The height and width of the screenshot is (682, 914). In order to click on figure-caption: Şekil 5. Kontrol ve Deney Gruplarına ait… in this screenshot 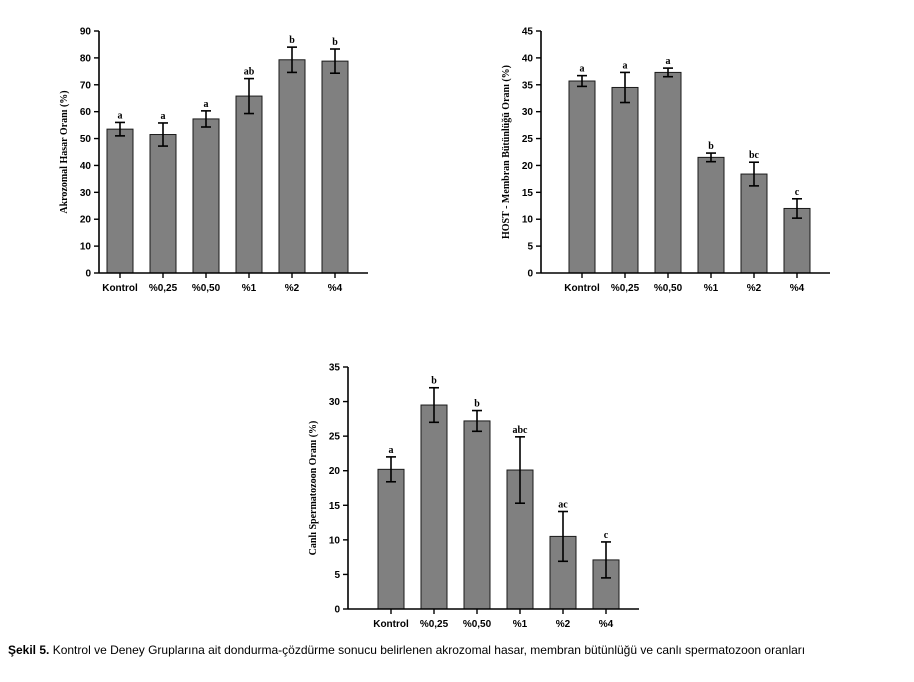, I will do `click(457, 650)`.